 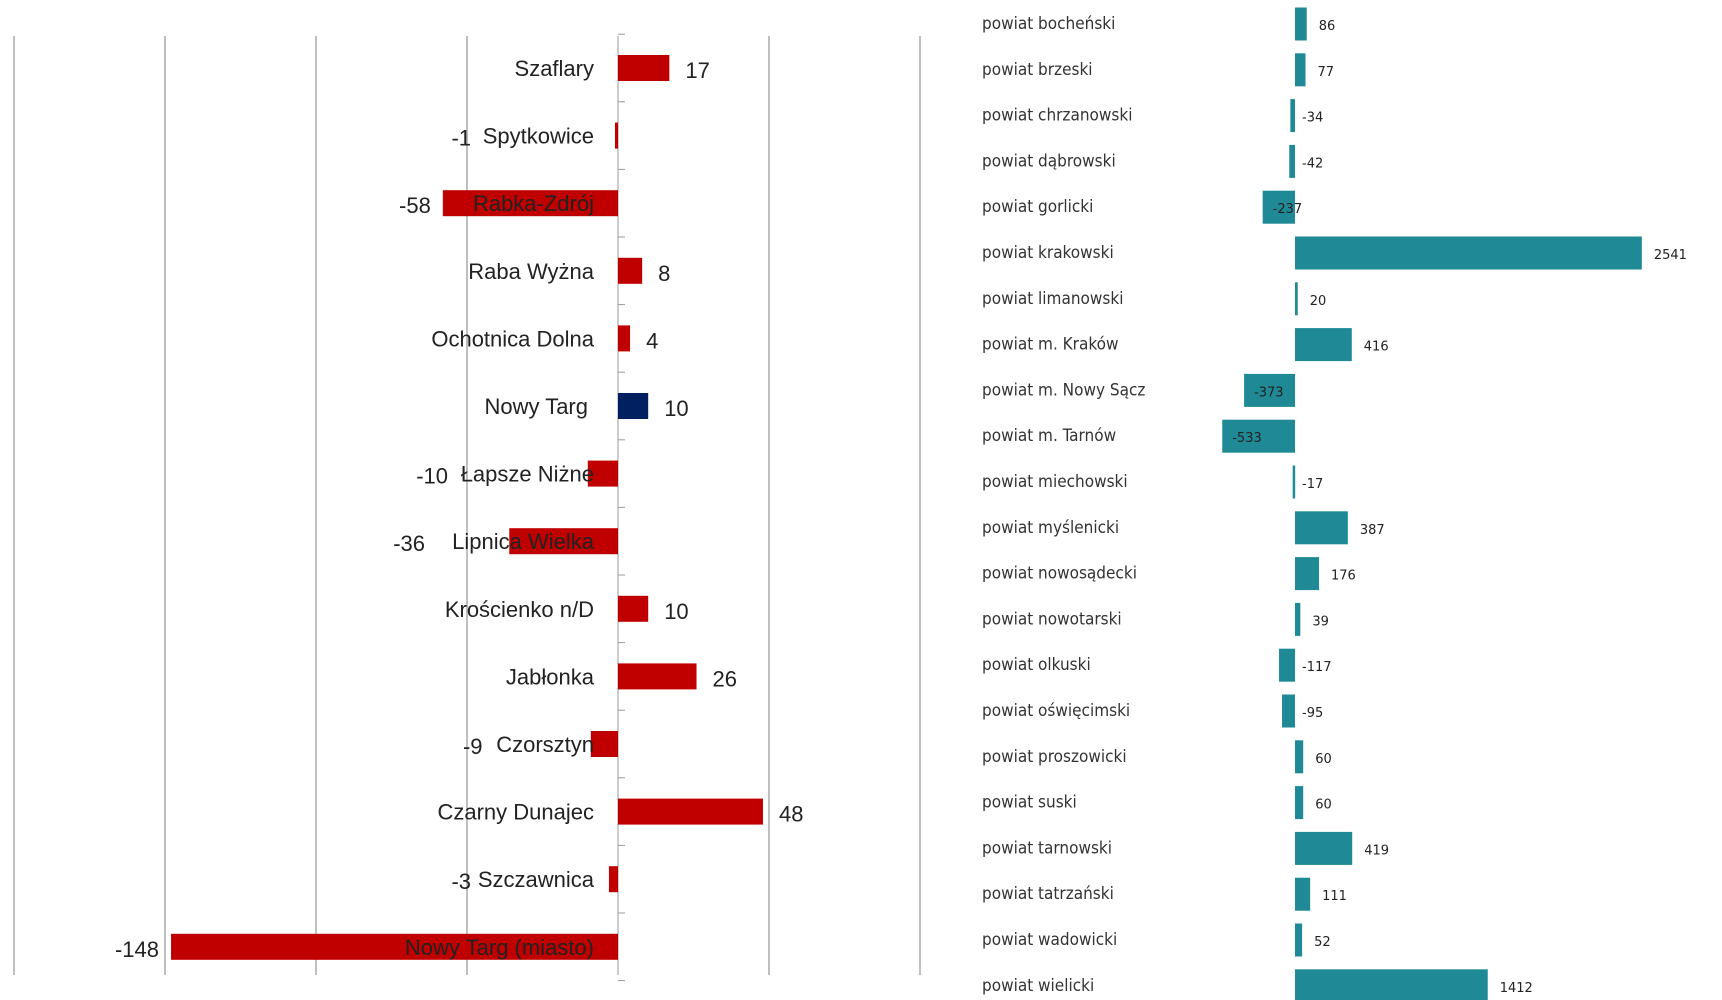 I want to click on value-label: -34, so click(x=1312, y=118).